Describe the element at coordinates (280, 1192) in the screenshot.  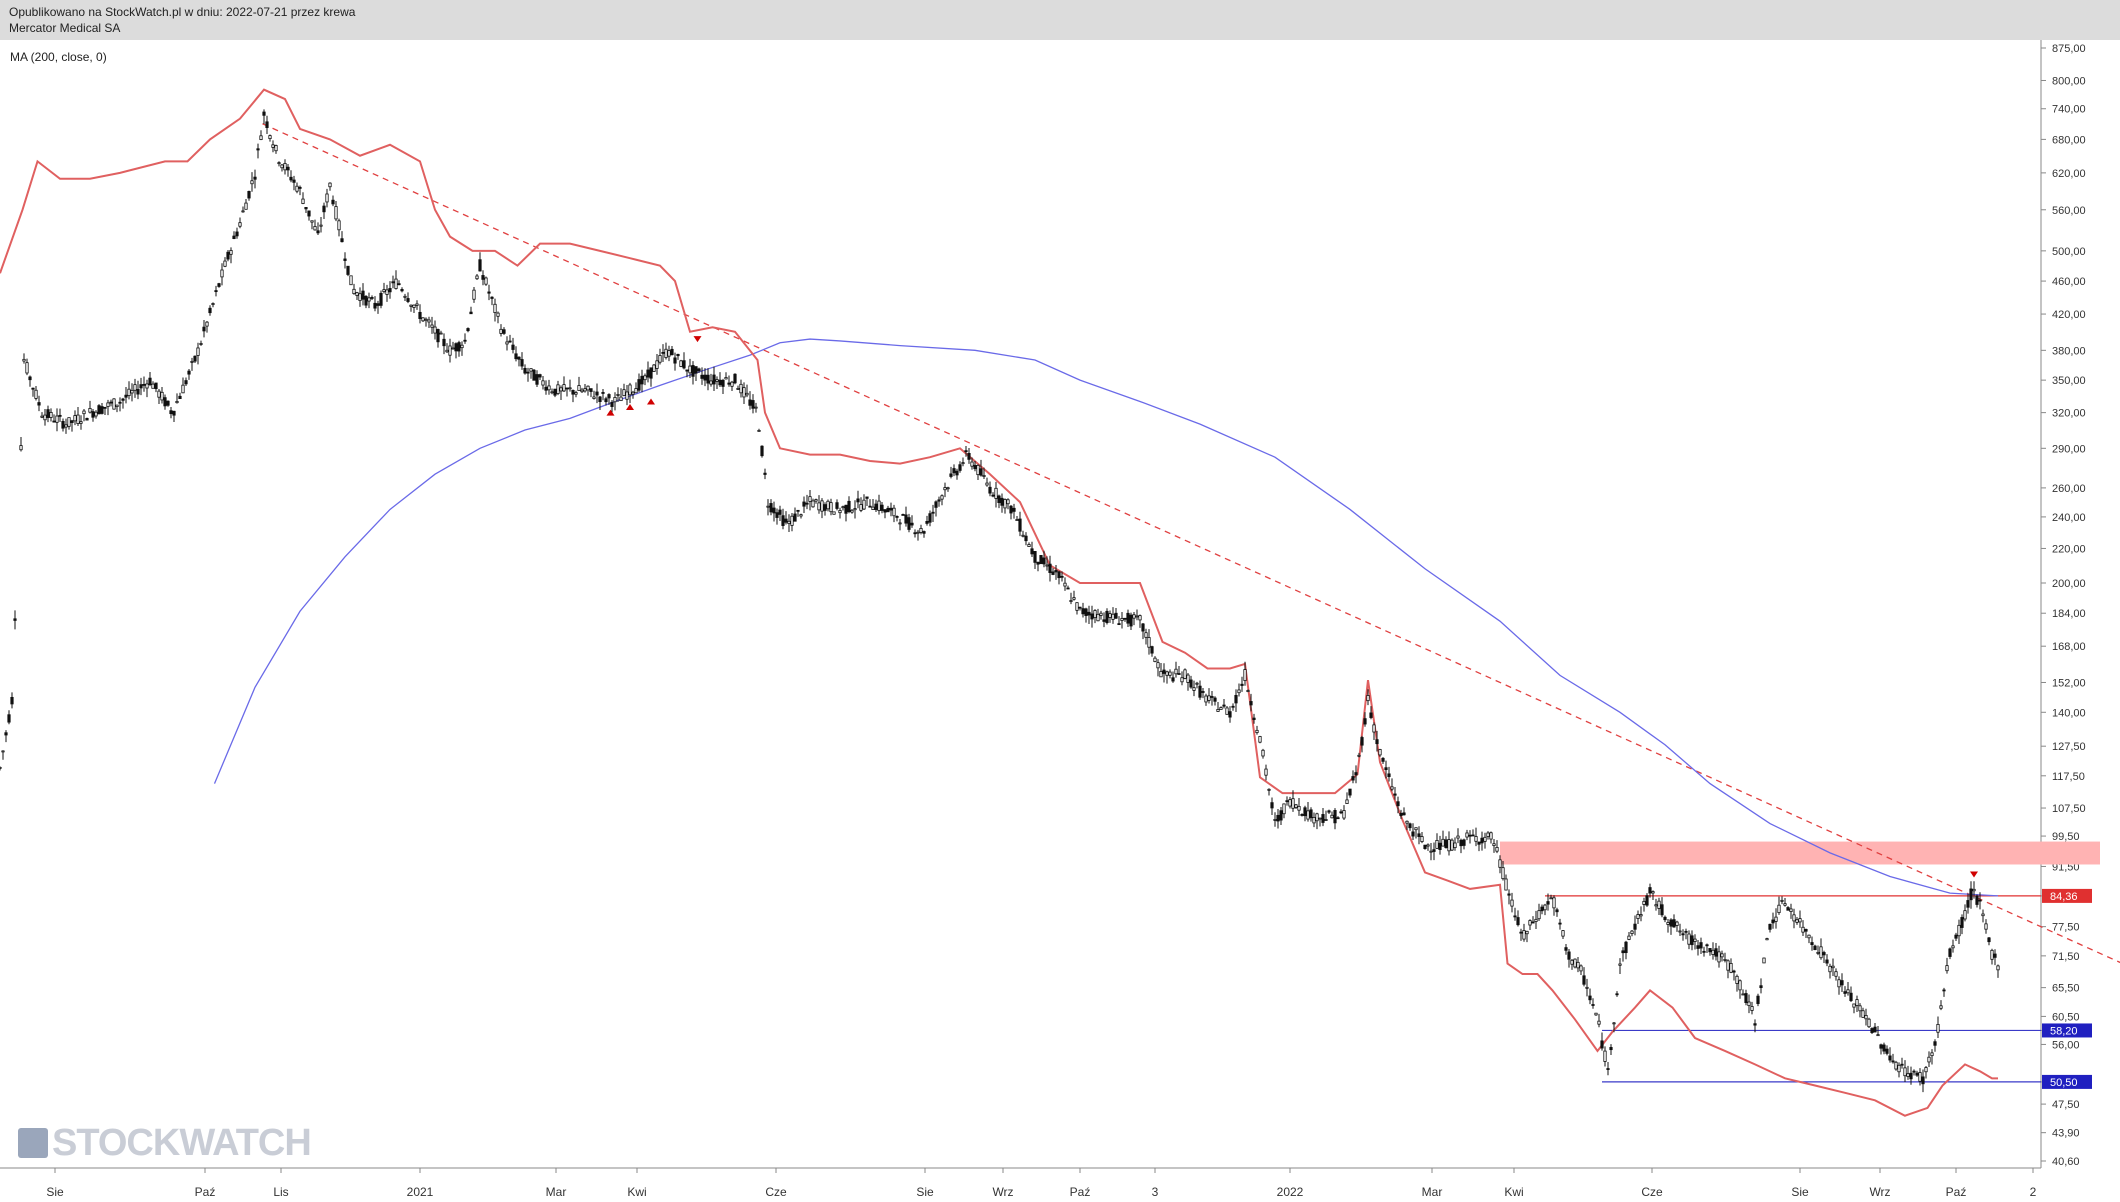
I see `x-tick-label: Lis` at that location.